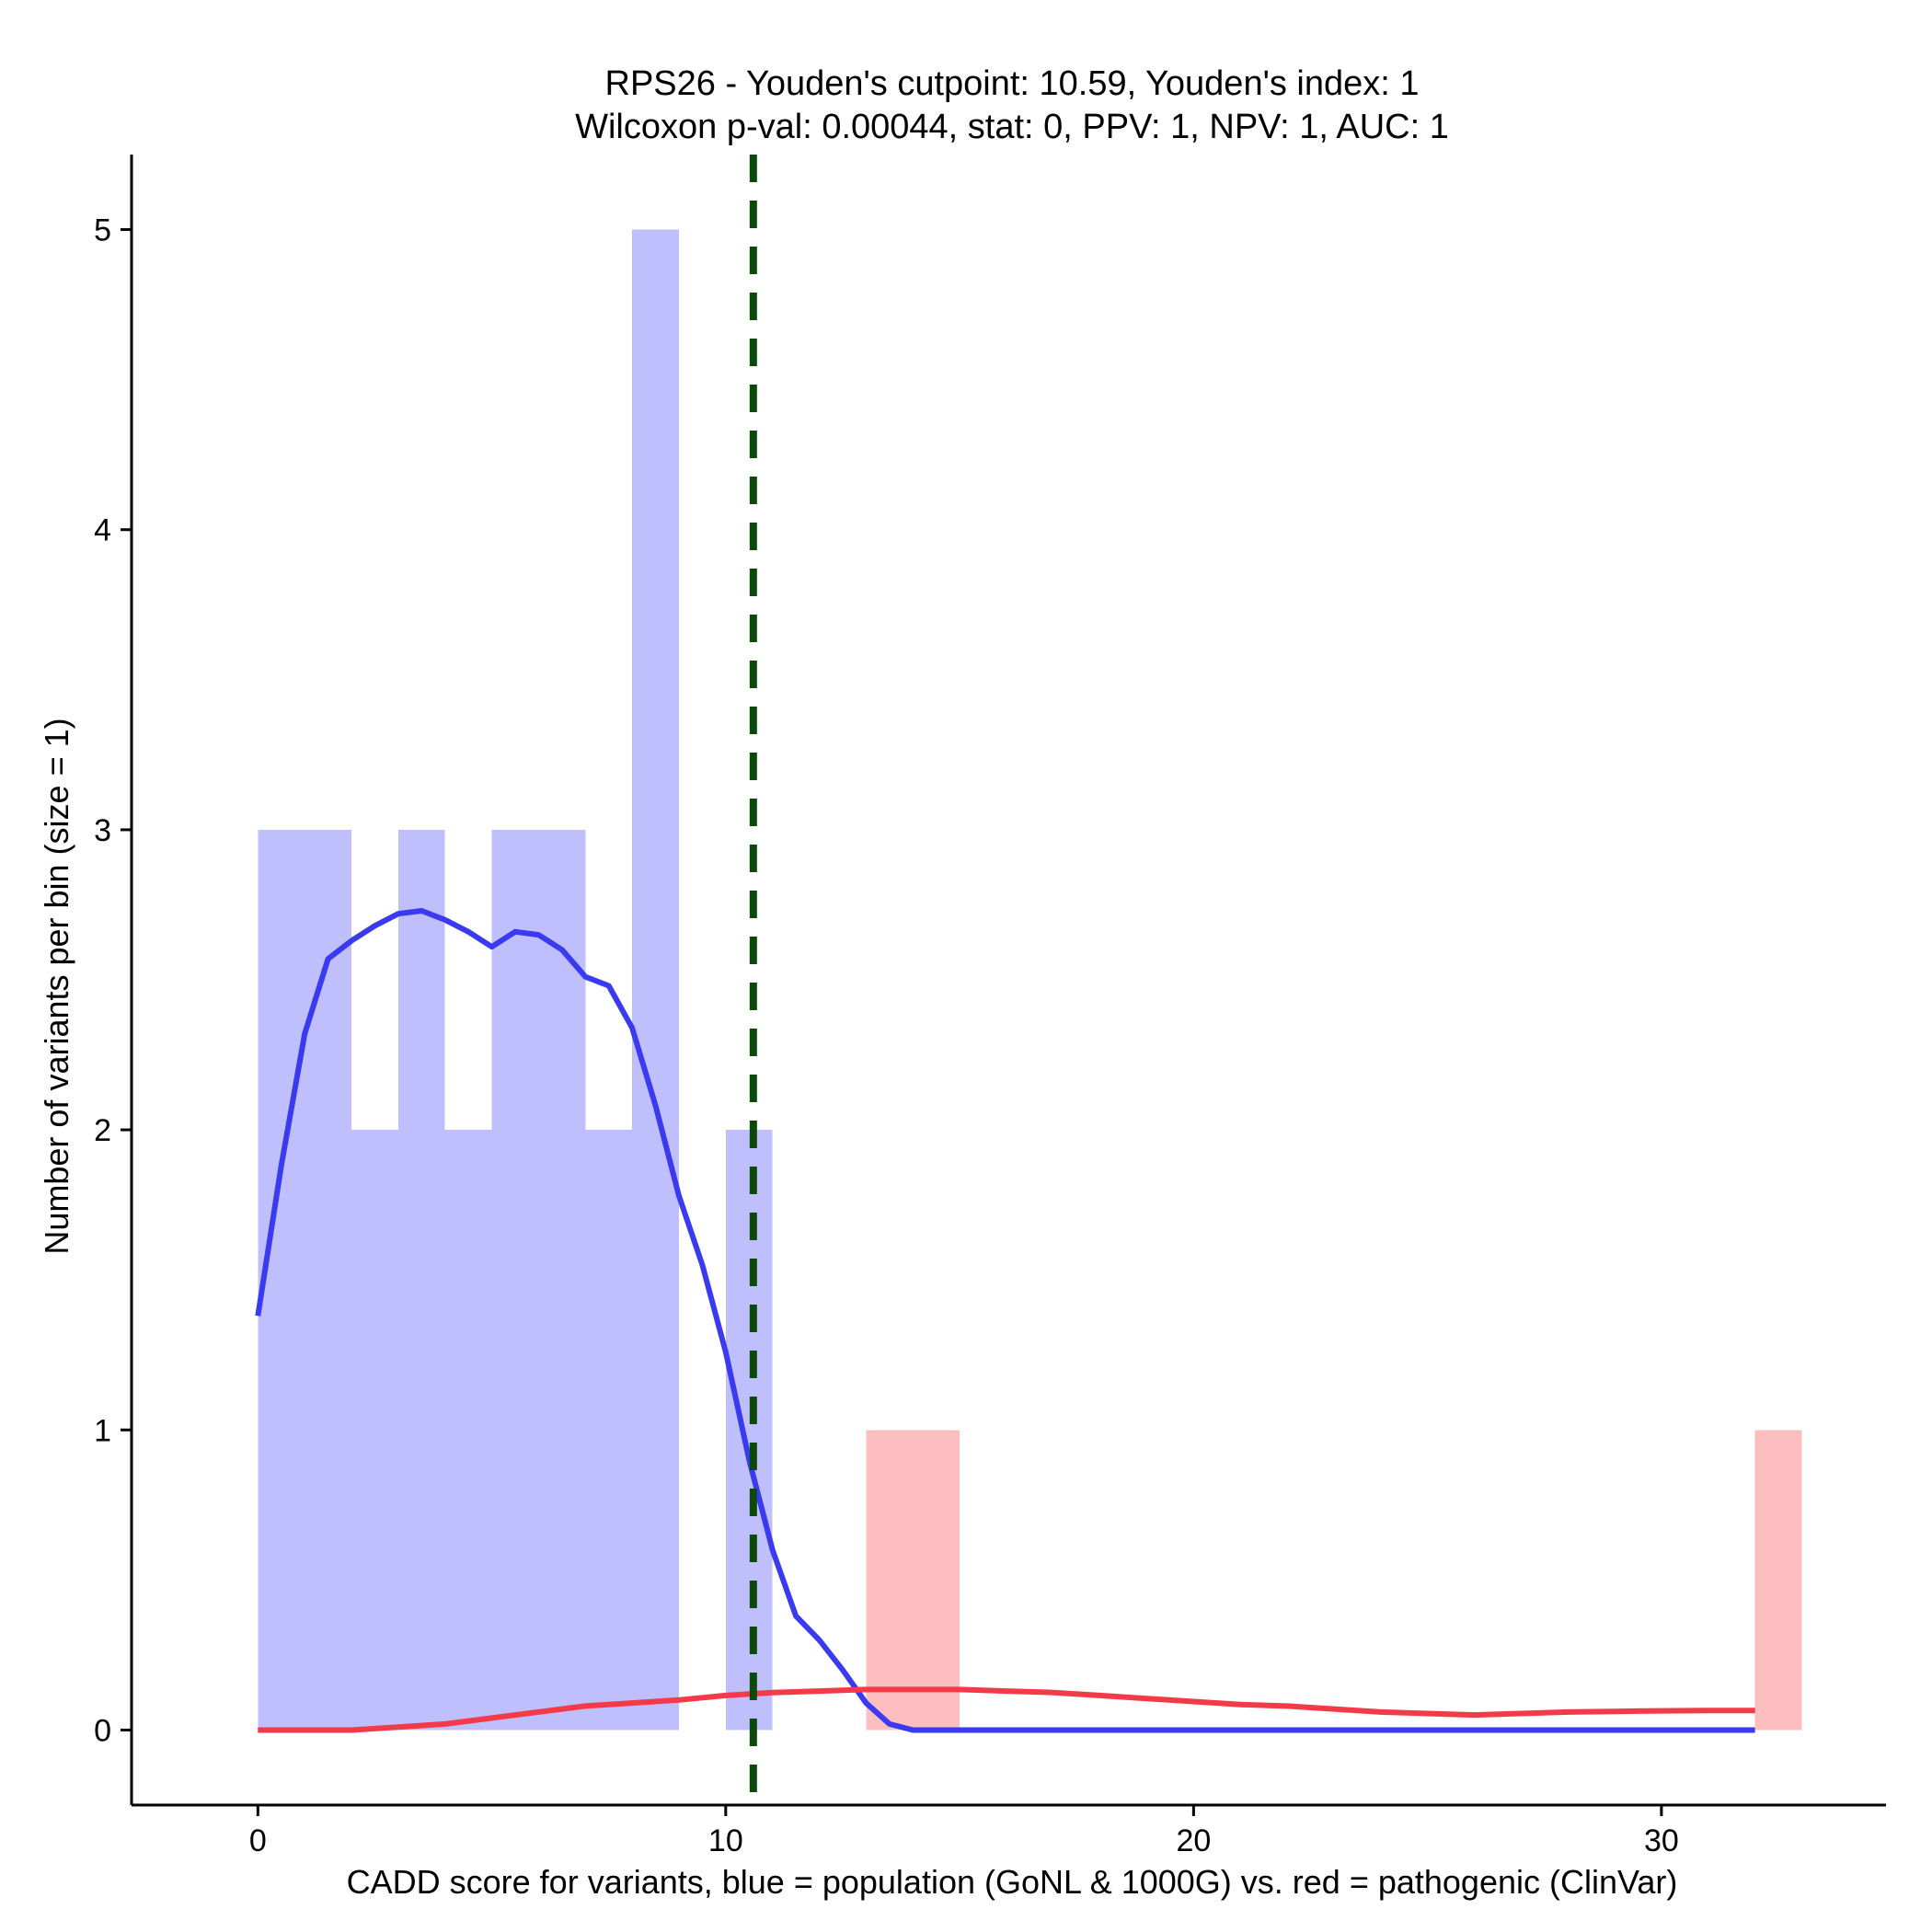  What do you see at coordinates (102, 1130) in the screenshot?
I see `y-tick-label: 2` at bounding box center [102, 1130].